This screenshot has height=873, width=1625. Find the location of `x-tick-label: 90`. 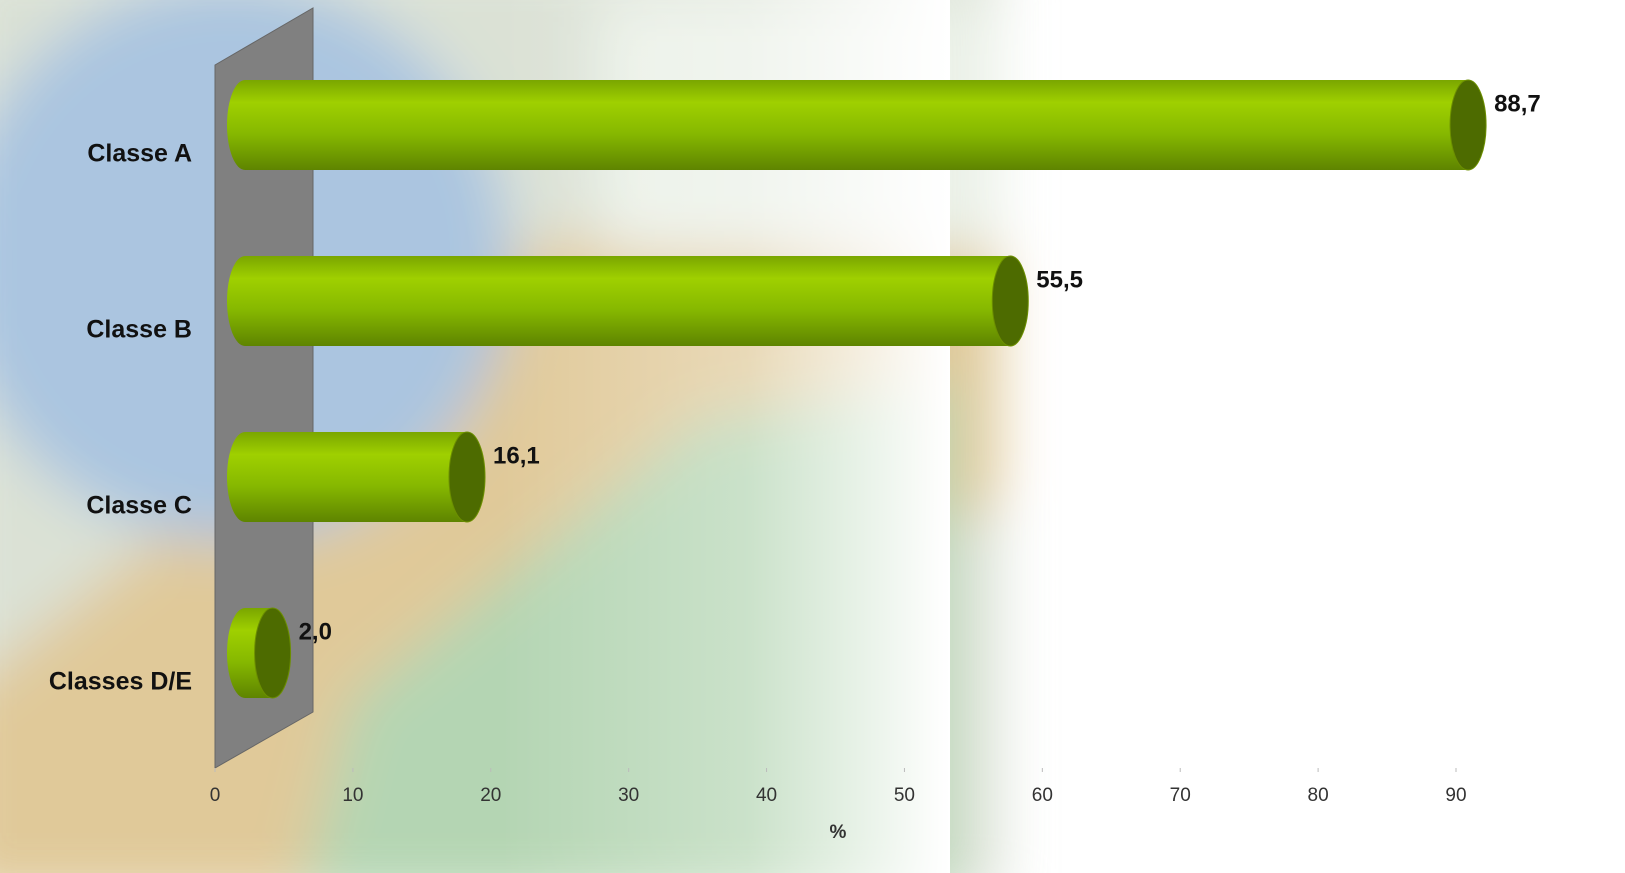

x-tick-label: 90 is located at coordinates (1455, 795).